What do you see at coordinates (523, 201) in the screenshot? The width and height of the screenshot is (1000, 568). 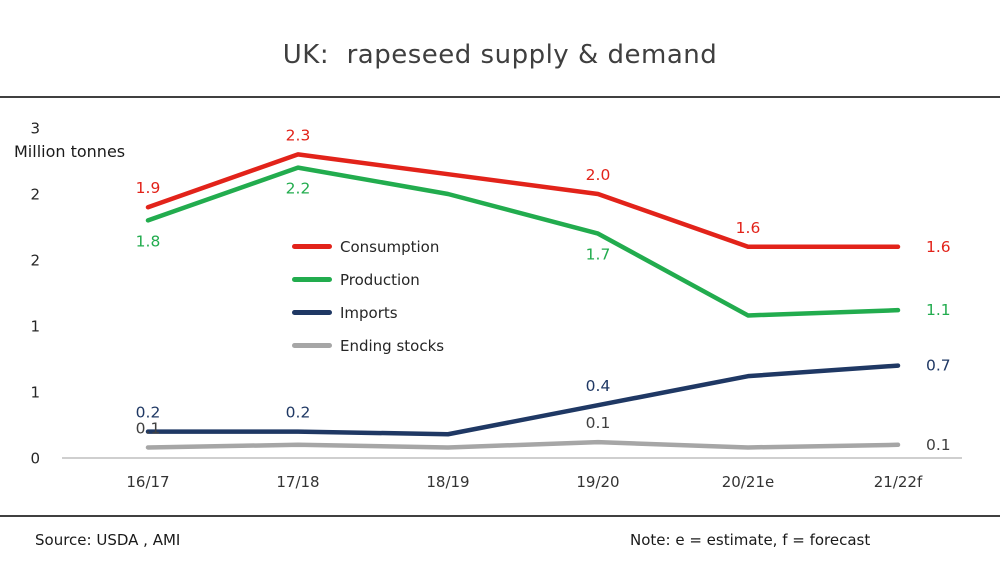 I see `consumption-line` at bounding box center [523, 201].